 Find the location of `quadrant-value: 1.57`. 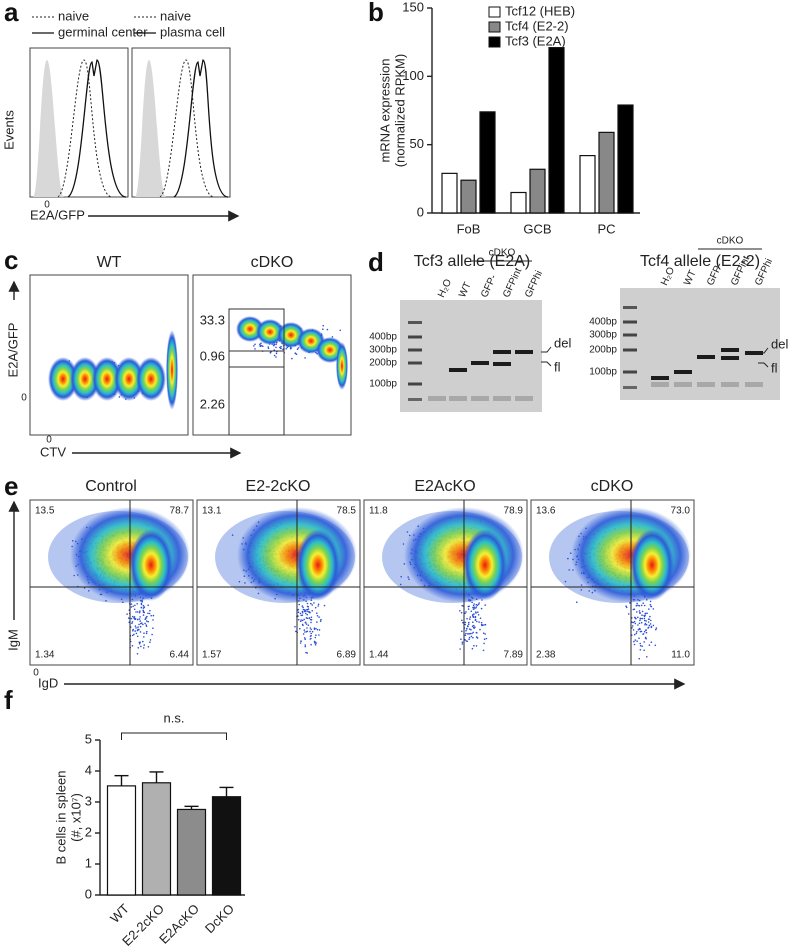

quadrant-value: 1.57 is located at coordinates (212, 655).